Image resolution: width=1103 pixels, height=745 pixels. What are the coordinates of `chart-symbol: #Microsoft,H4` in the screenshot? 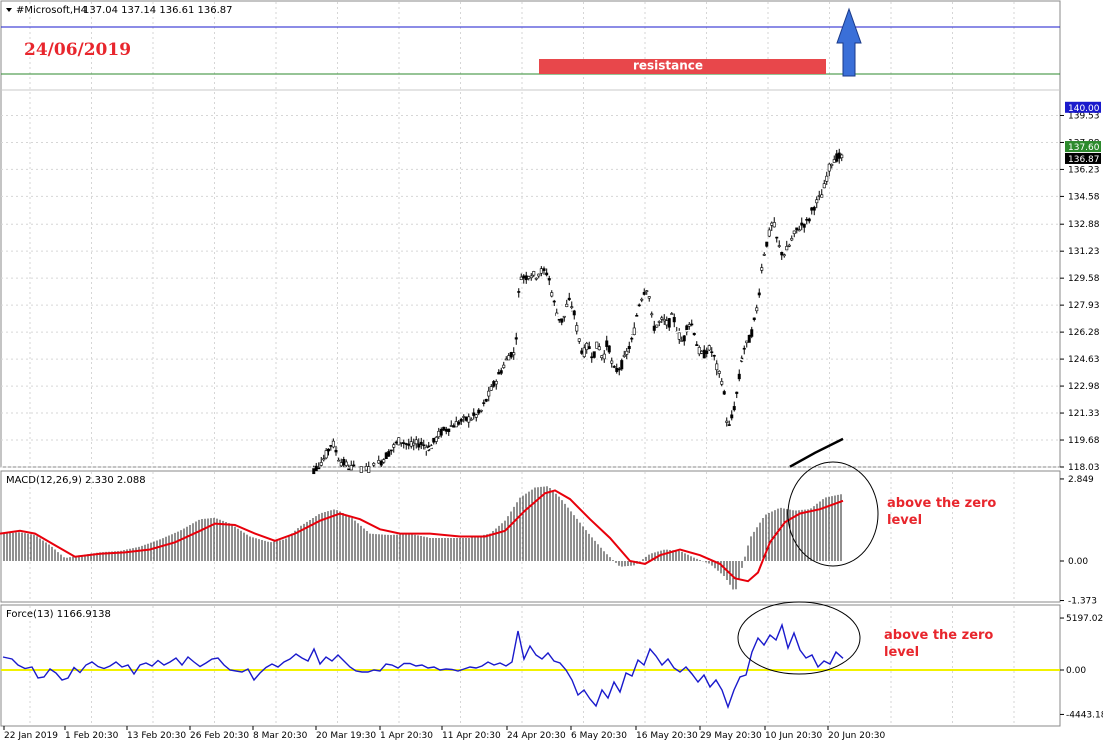 It's located at (51, 10).